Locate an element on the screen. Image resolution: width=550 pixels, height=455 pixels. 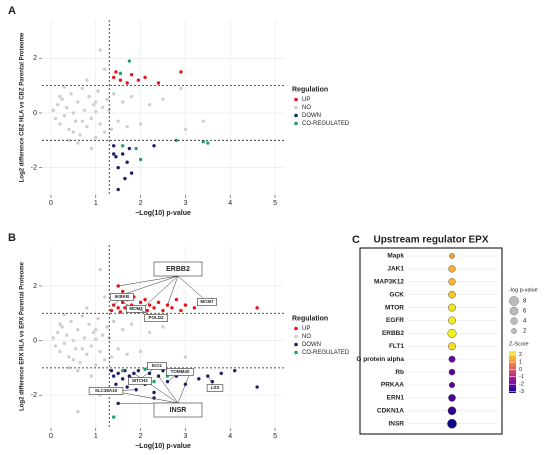
annotation-label: INSR is located at coordinates (178, 410).